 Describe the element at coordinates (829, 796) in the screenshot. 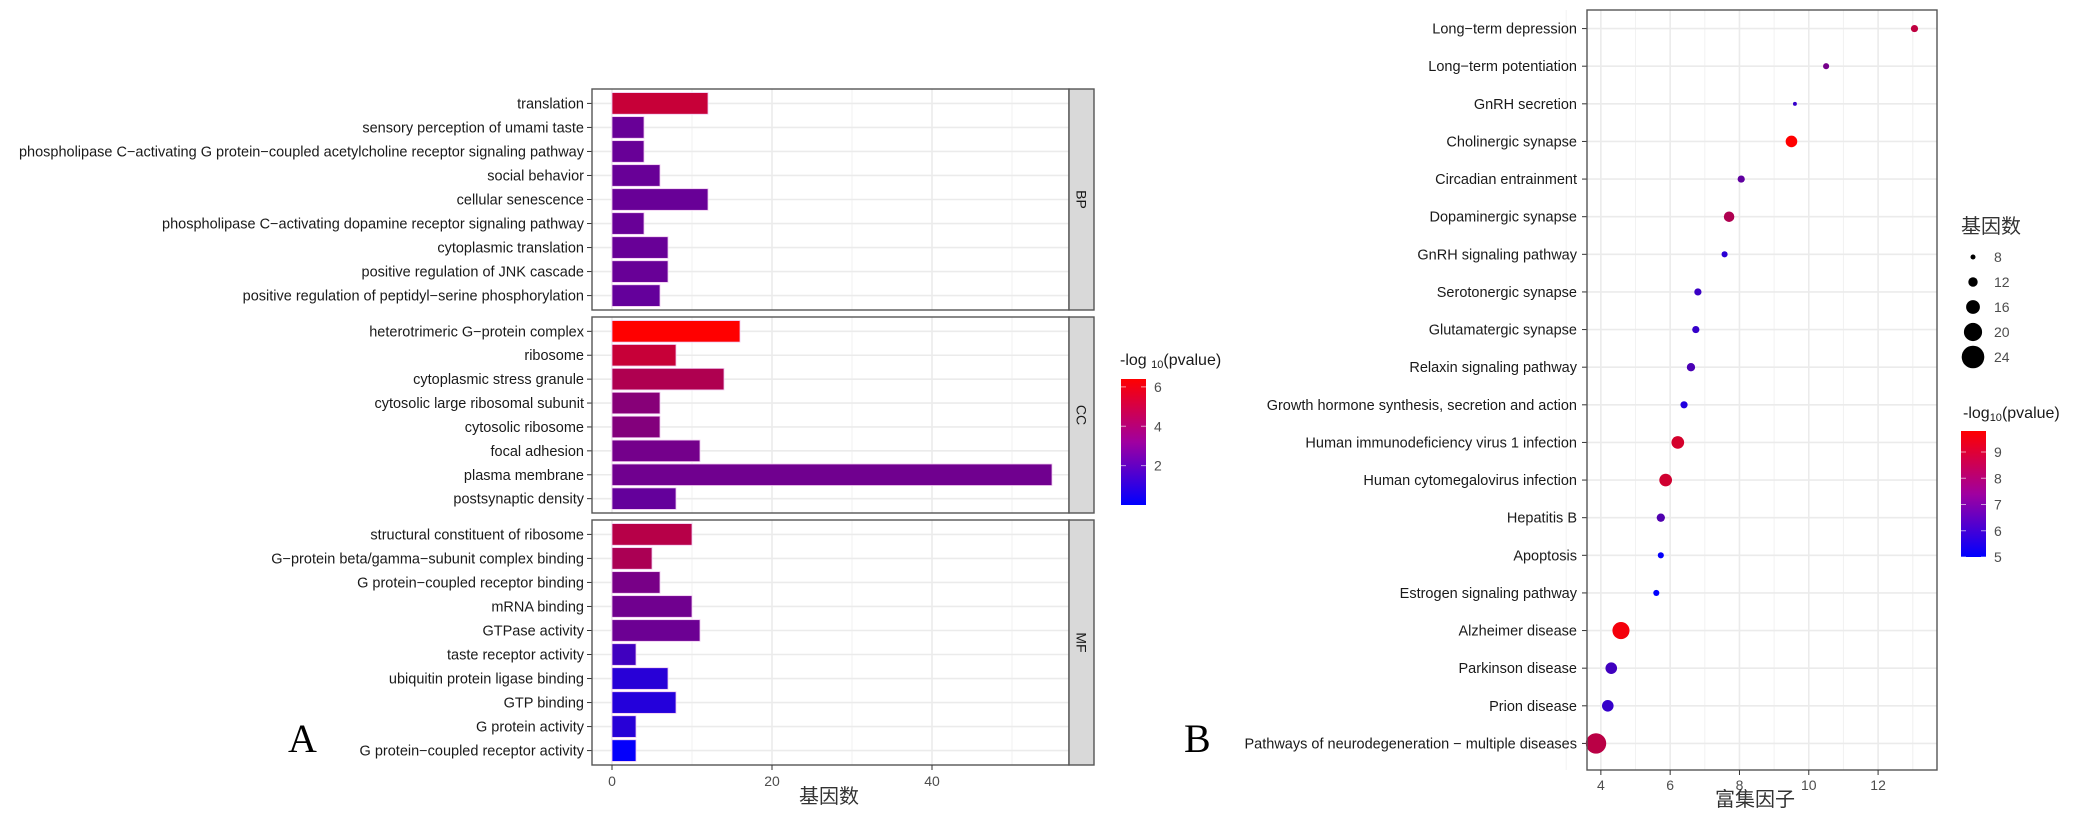

I see `panel-a-x-axis-title: 基因数` at that location.